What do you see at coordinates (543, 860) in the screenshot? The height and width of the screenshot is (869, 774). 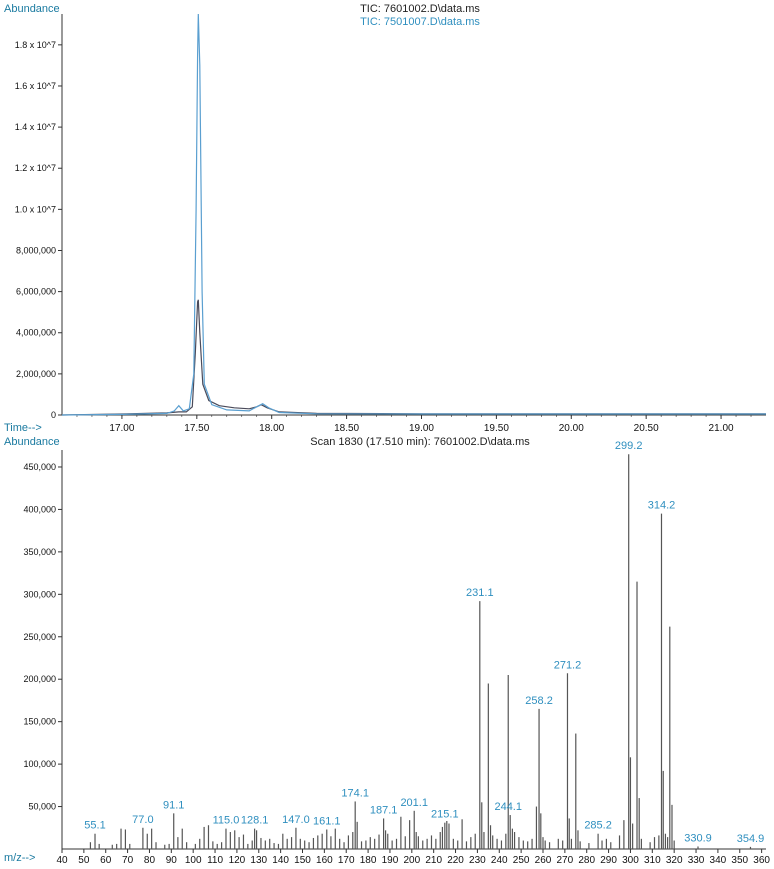 I see `bottom-x-tick-label: 260` at bounding box center [543, 860].